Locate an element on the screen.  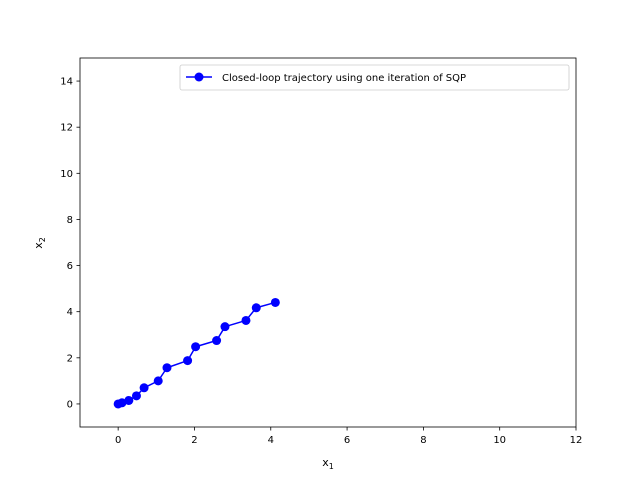
legend-box is located at coordinates (374, 77).